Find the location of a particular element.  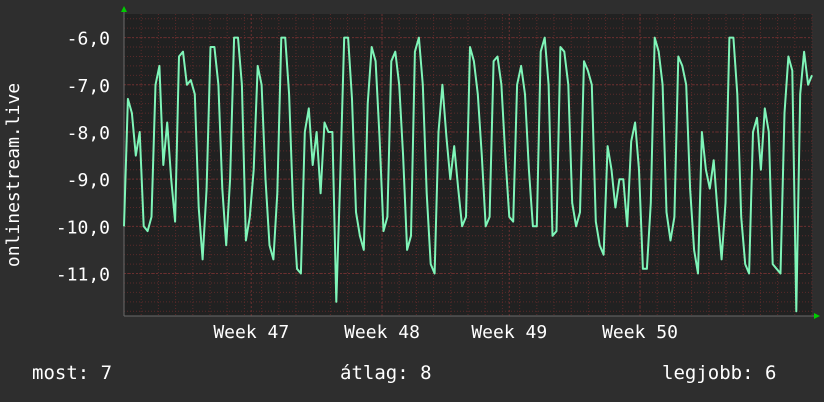

footer-best: legjobb: 6 is located at coordinates (719, 373).